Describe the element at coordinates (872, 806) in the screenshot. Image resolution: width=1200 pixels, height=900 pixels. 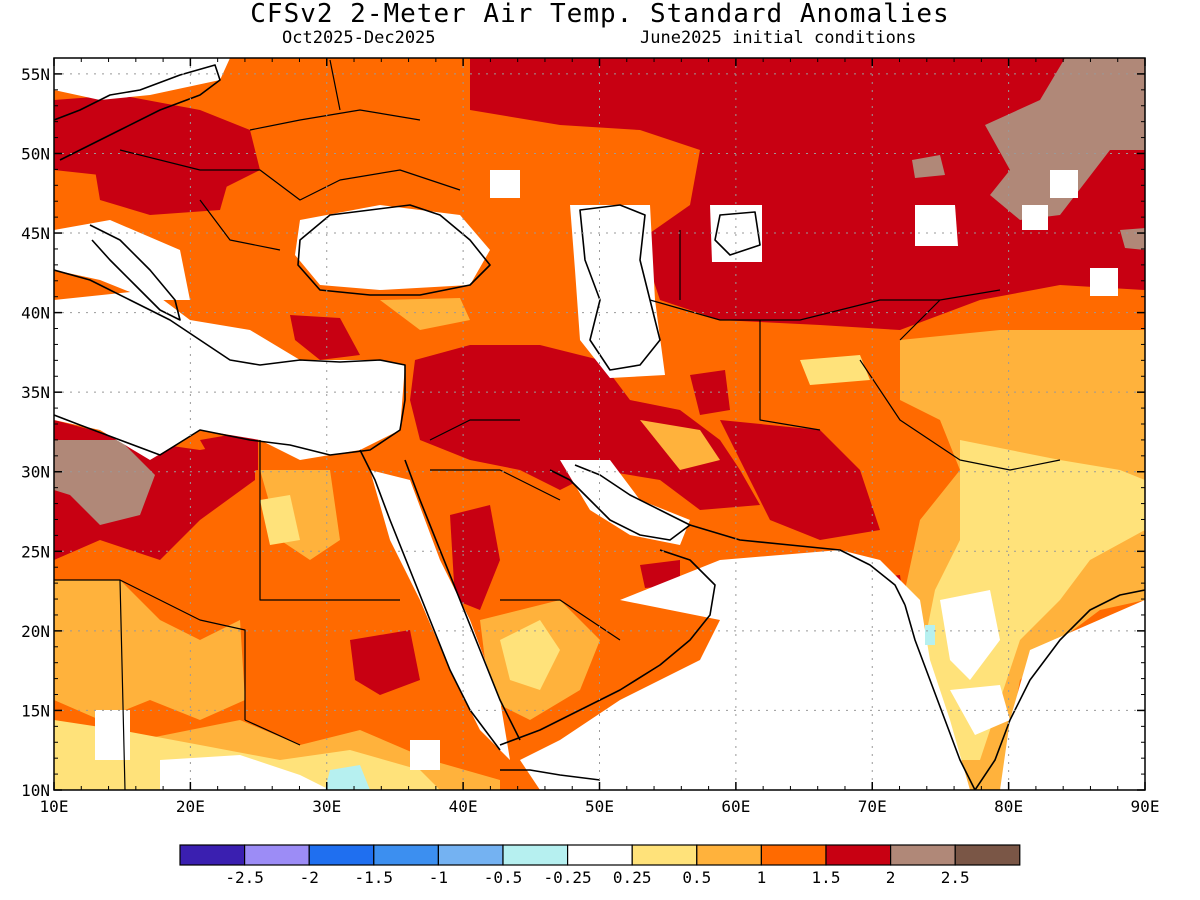
I see `lon-label: 70E` at that location.